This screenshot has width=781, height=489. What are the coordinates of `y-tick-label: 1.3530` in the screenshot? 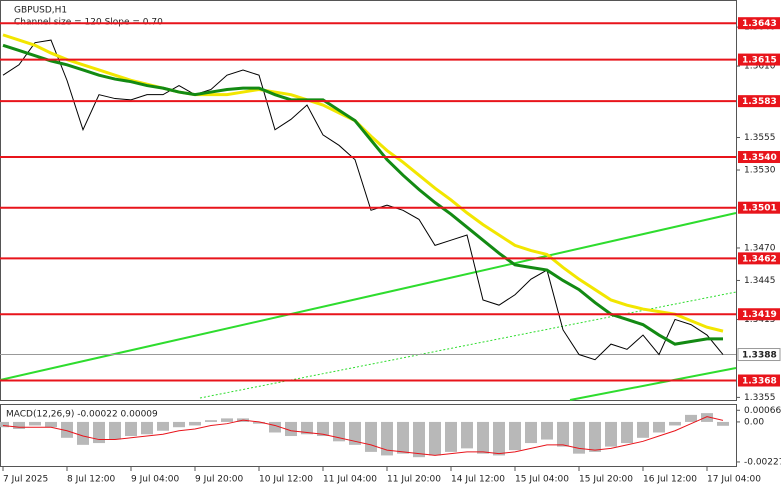 It's located at (760, 171).